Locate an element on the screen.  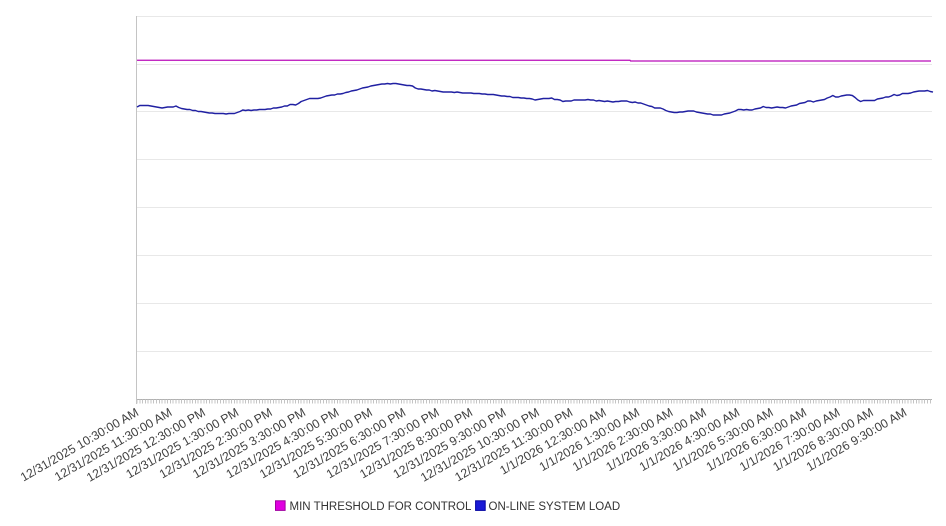
svg-text: ON-LINE SYSTEM LOAD is located at coordinates (555, 507).